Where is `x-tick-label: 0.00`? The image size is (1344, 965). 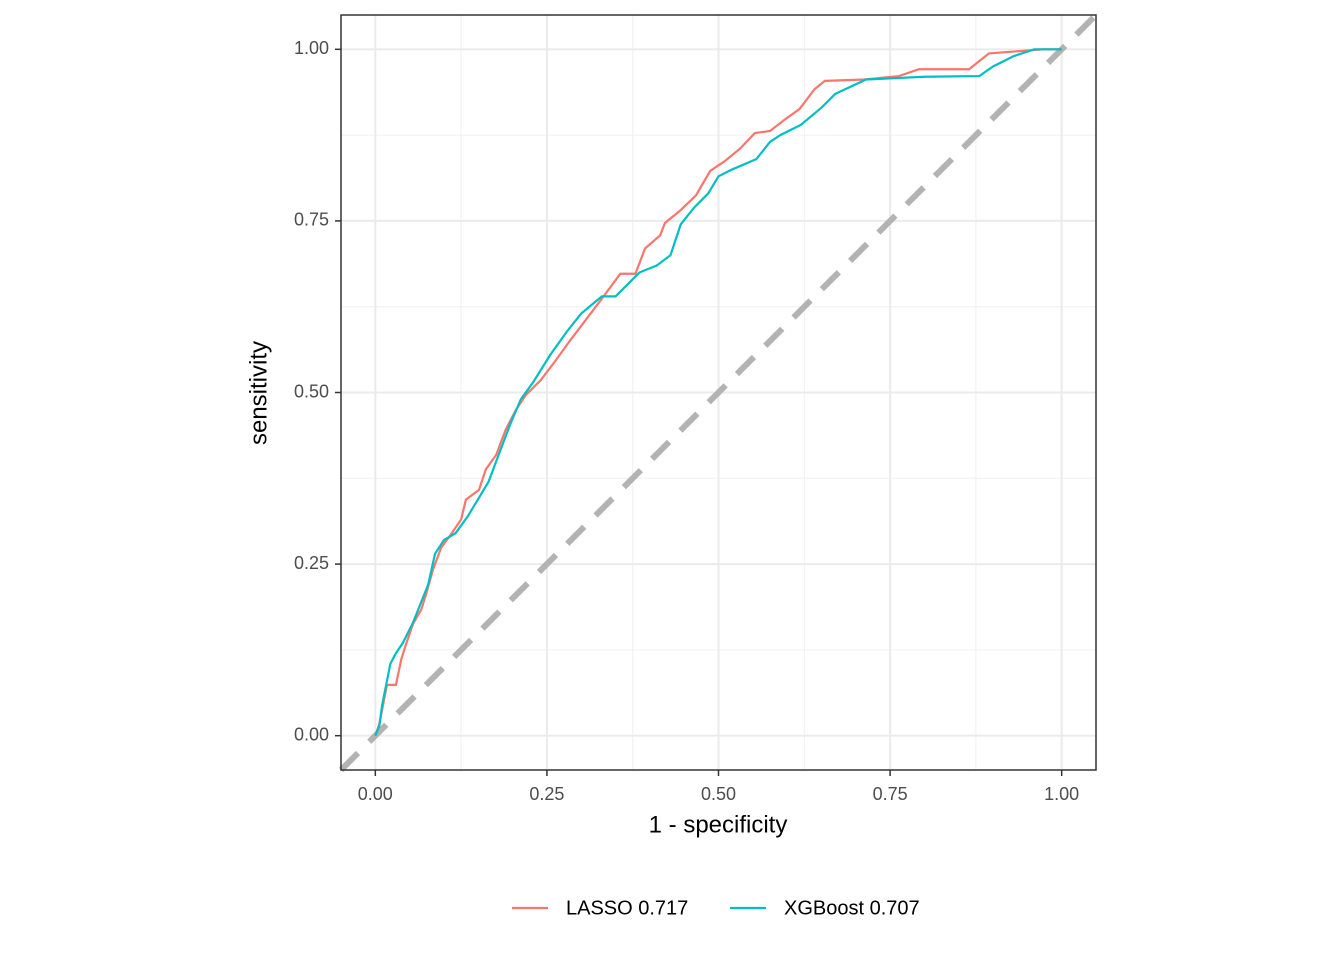
x-tick-label: 0.00 is located at coordinates (375, 794).